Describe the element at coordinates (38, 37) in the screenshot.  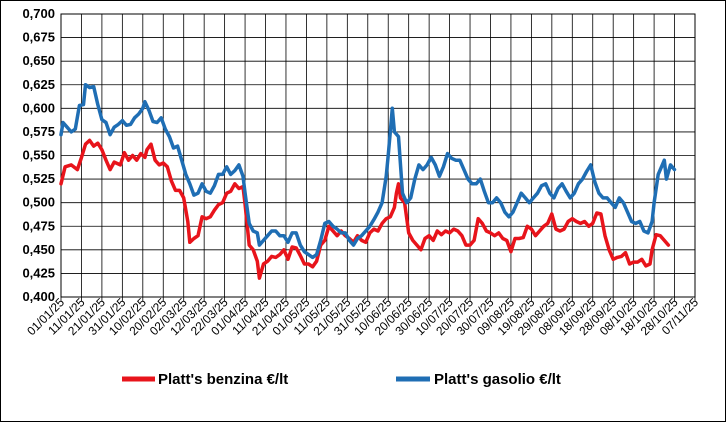
I see `y-tick-label: 0,675` at that location.